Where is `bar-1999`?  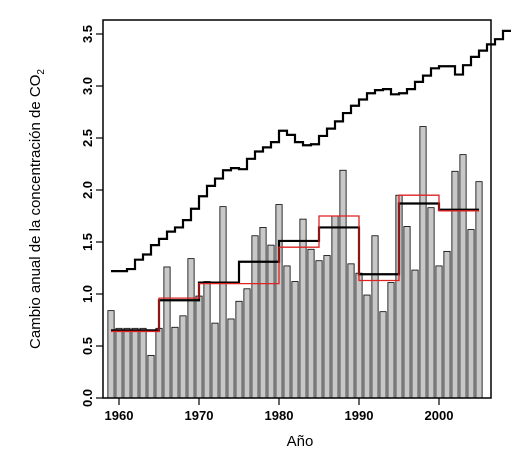 bar-1999 is located at coordinates (431, 303).